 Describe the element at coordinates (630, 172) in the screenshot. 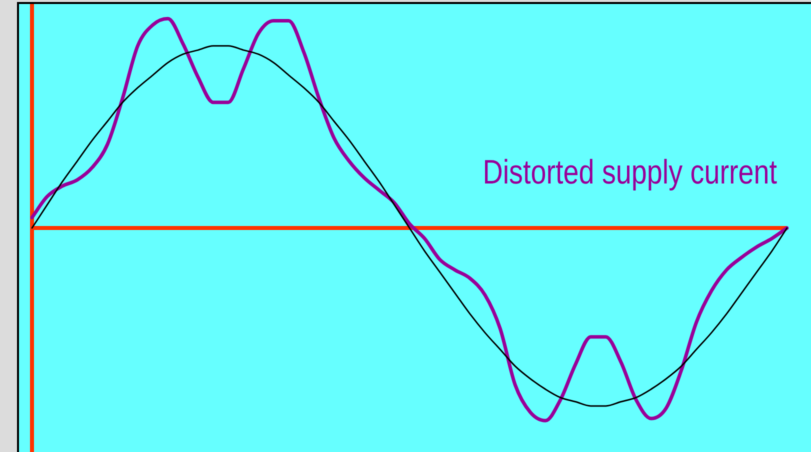

I see `annotation: Distorted supply current` at that location.